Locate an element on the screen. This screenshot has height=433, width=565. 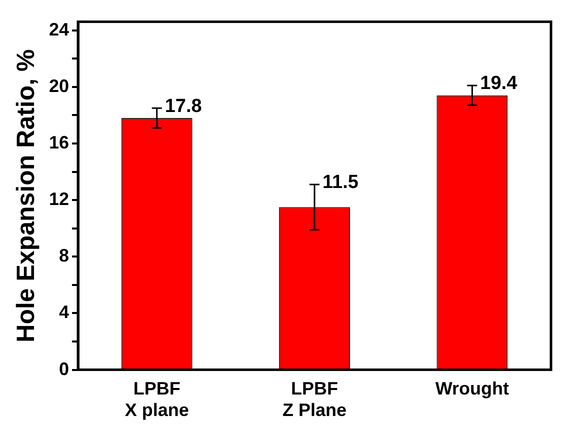
y-tick-label: 0 is located at coordinates (64, 368).